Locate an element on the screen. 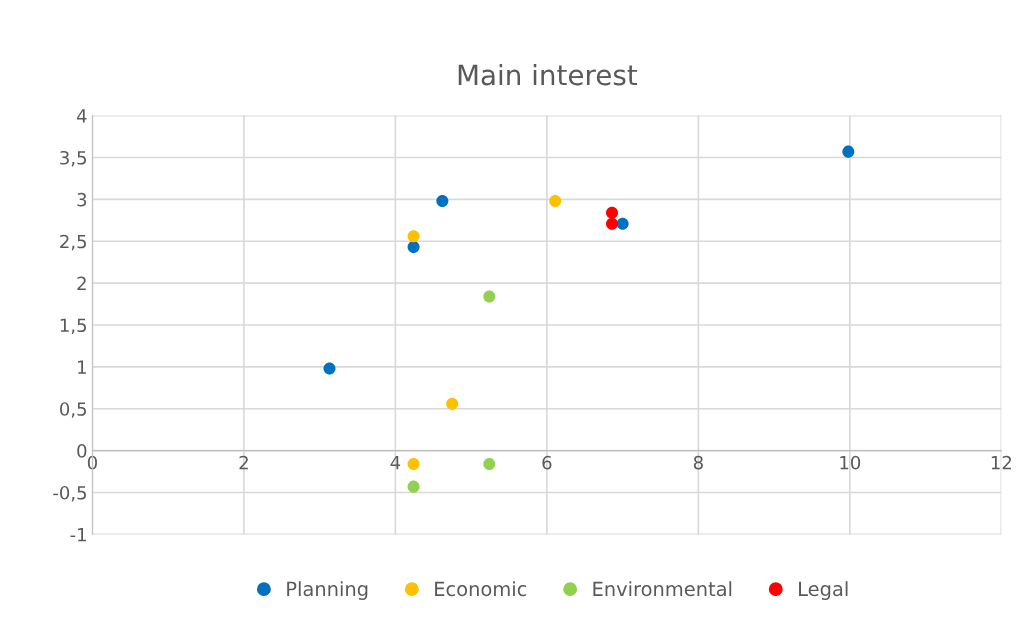  legend-label: Economic is located at coordinates (481, 589).